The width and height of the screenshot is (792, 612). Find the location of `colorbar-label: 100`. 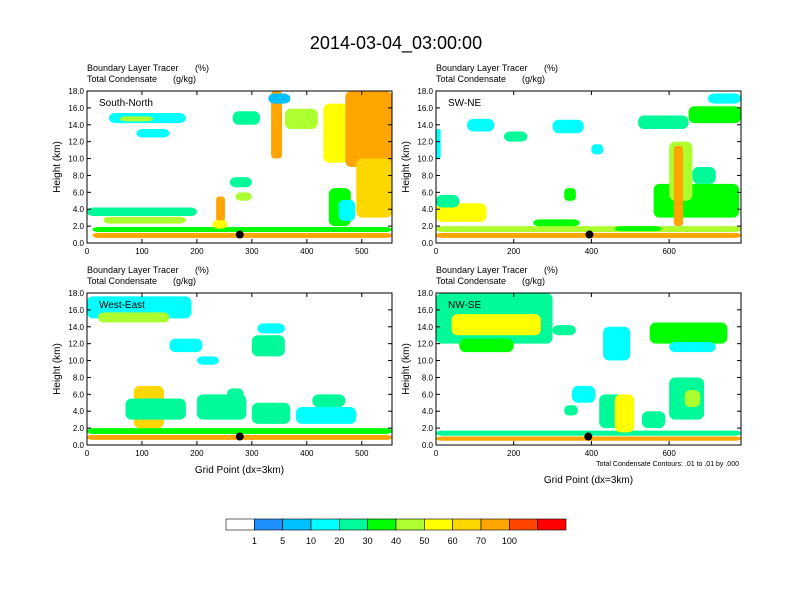

colorbar-label: 100 is located at coordinates (509, 541).